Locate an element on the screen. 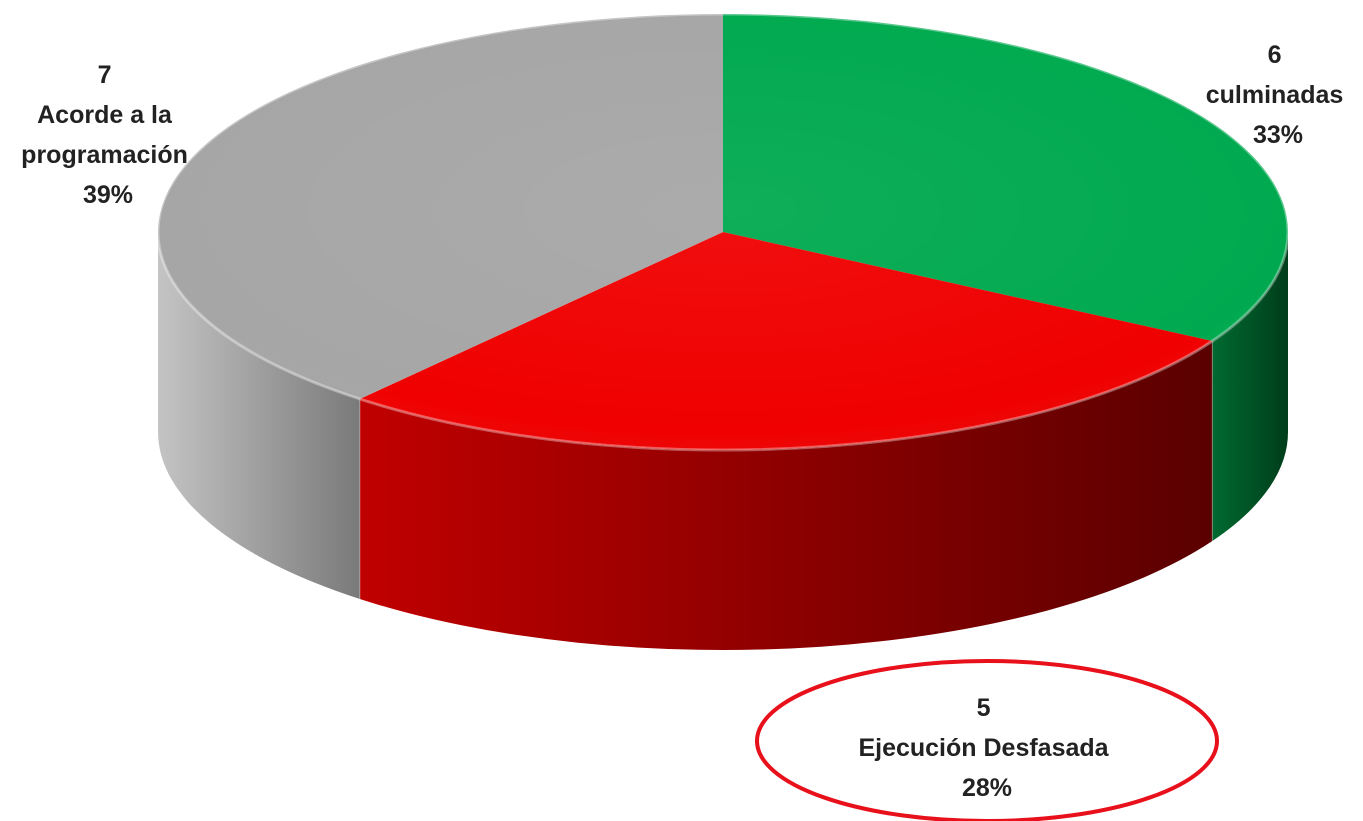 The image size is (1363, 821). slice-category-line-1: Acorde a la is located at coordinates (105, 115).